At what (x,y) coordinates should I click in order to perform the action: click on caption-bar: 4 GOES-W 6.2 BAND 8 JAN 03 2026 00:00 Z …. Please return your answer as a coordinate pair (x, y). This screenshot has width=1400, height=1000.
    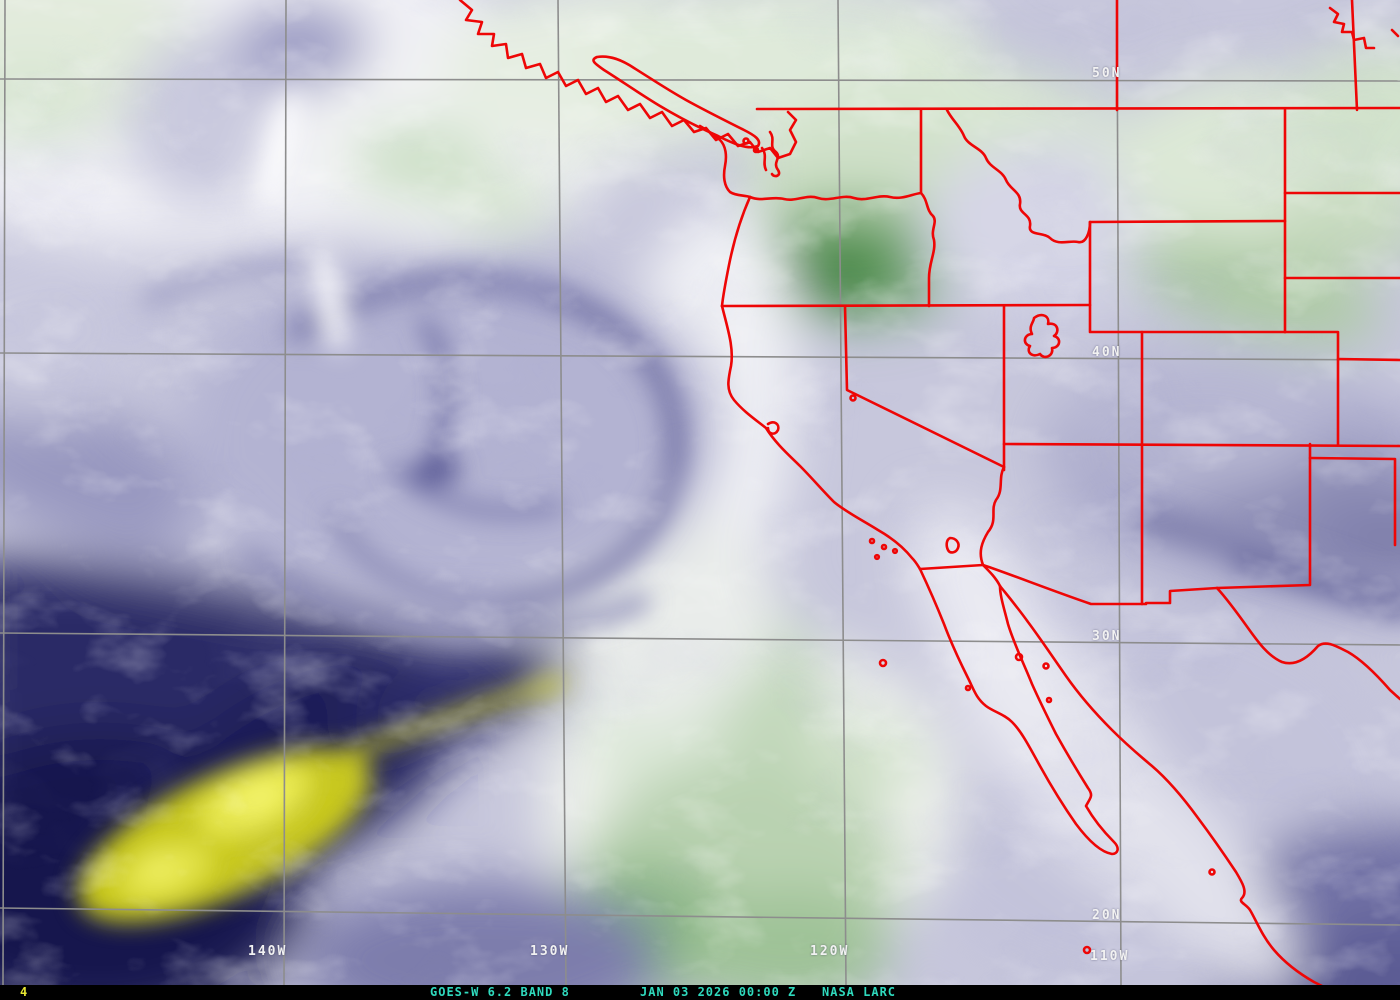
    Looking at the image, I should click on (700, 992).